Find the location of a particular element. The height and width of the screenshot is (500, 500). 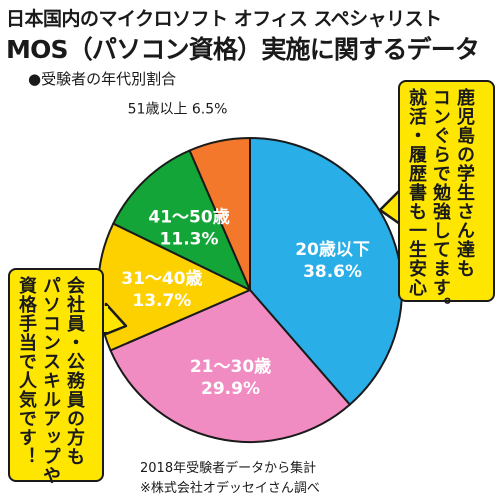

pie-category-label-41-50: 41～50歳 is located at coordinates (188, 216).